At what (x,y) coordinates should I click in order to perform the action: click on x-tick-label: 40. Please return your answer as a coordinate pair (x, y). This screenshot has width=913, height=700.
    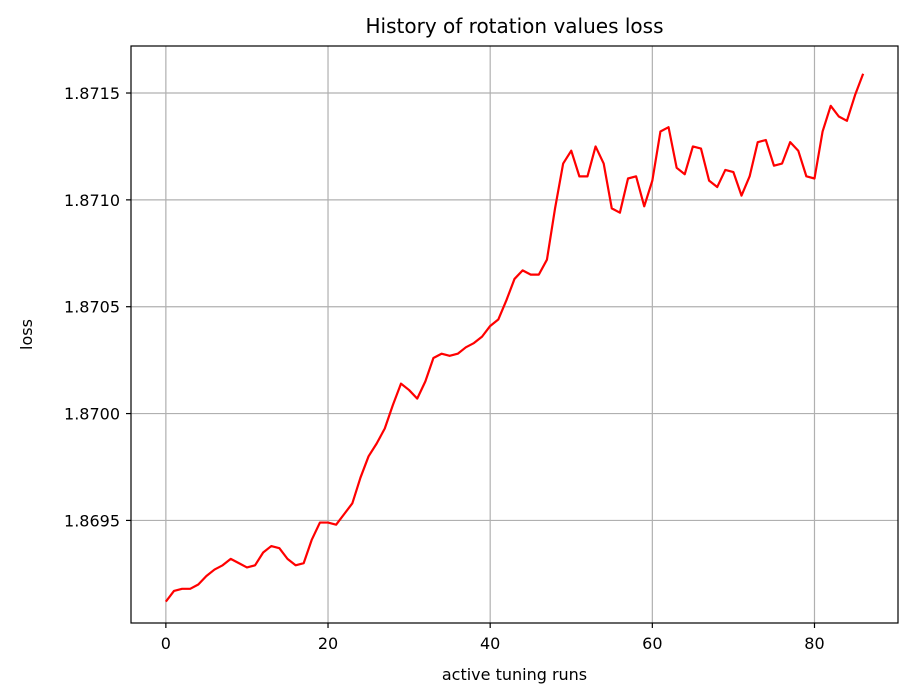
    Looking at the image, I should click on (490, 643).